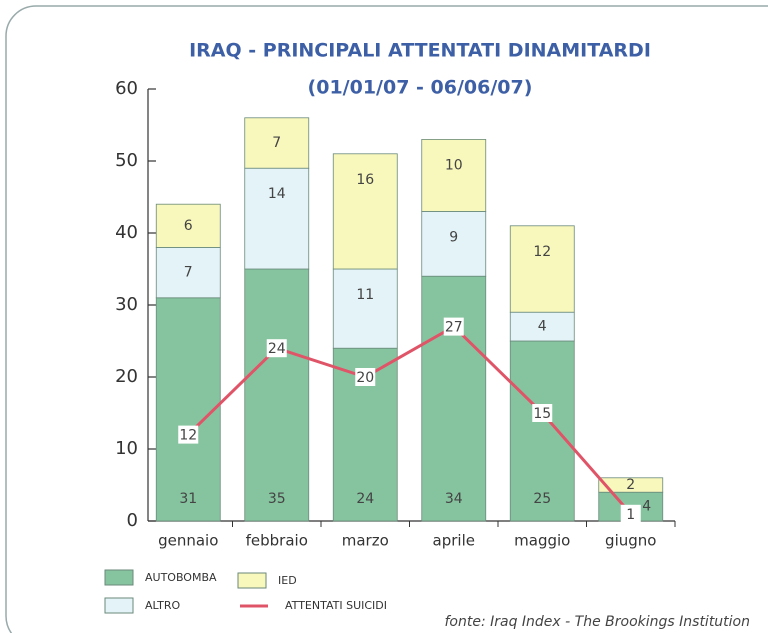 This screenshot has height=633, width=768. I want to click on x-tick-label: marzo, so click(365, 541).